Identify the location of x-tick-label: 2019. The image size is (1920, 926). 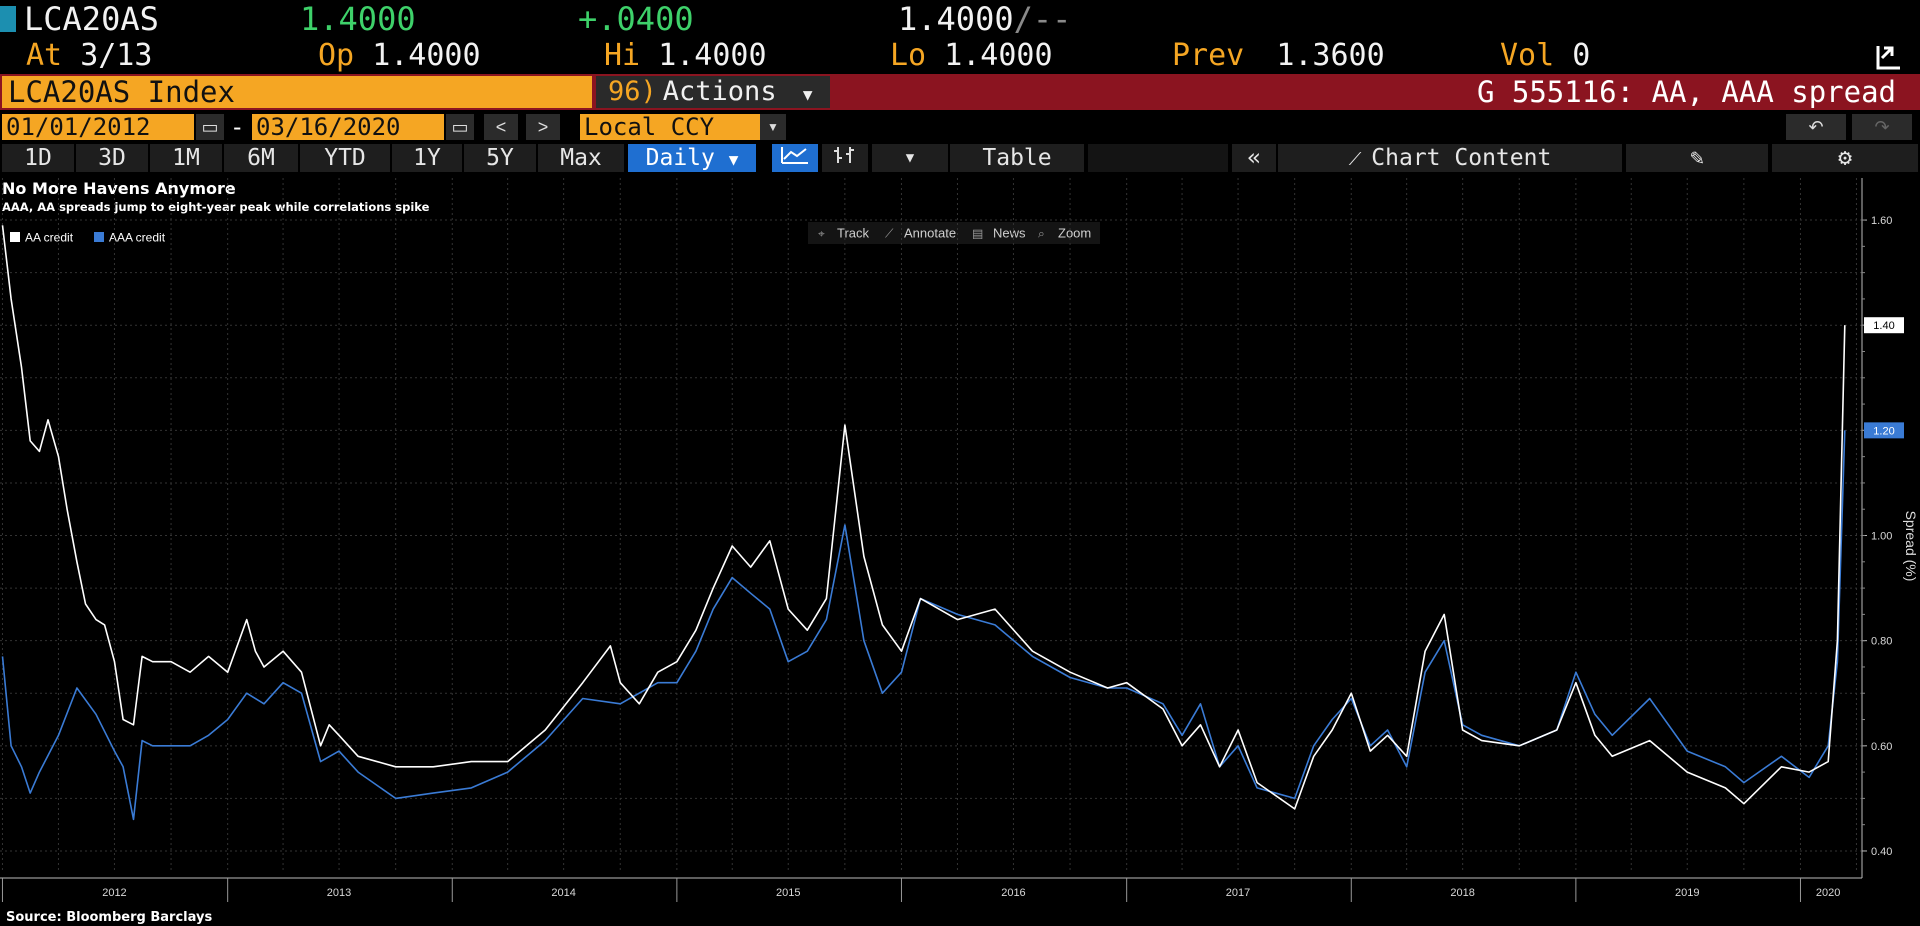
(1687, 893).